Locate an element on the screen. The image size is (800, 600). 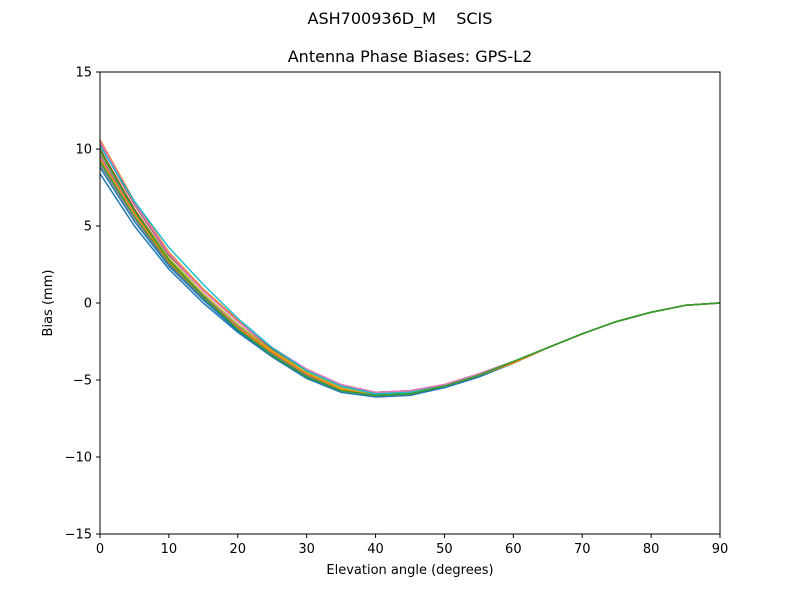
y-tick-label: 5 is located at coordinates (88, 227).